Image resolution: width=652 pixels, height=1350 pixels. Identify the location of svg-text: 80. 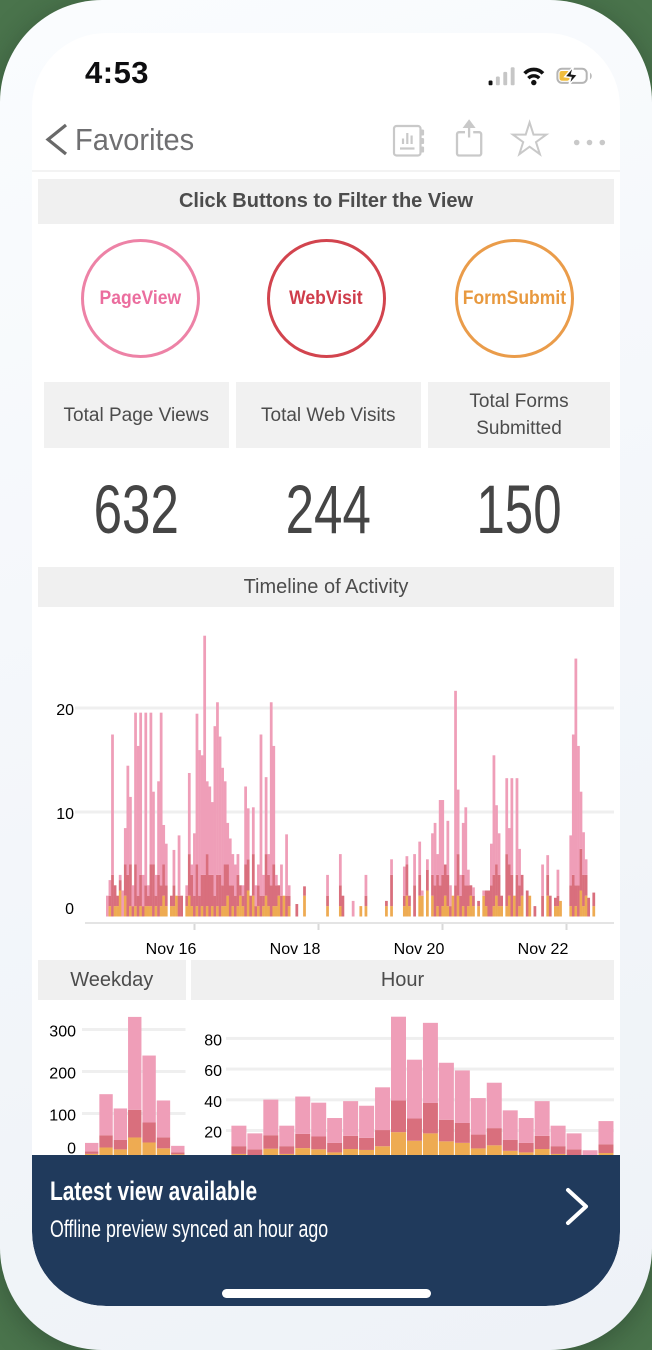
(213, 1040).